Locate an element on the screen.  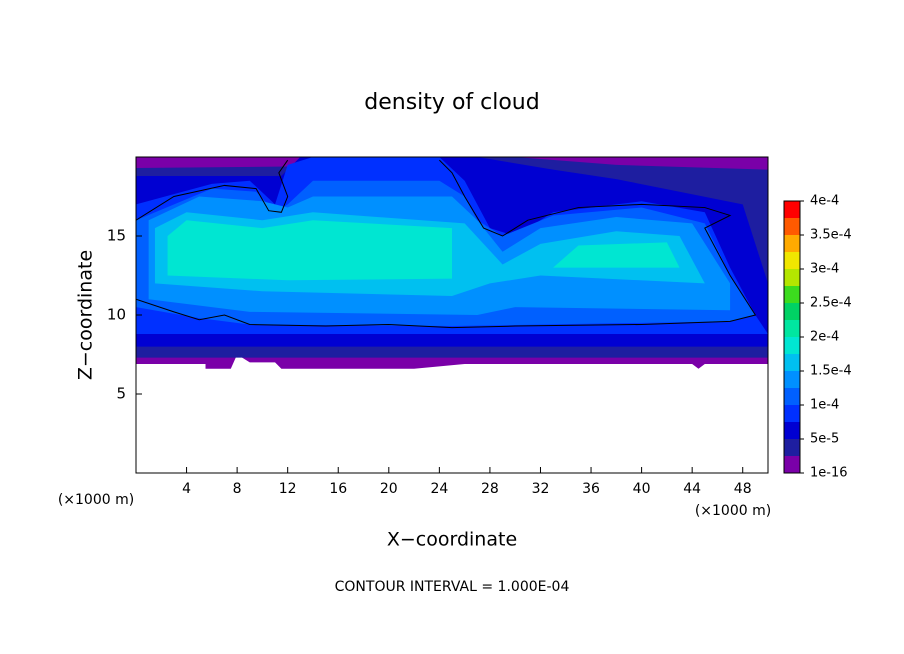
x-tick-label: 16 is located at coordinates (338, 489).